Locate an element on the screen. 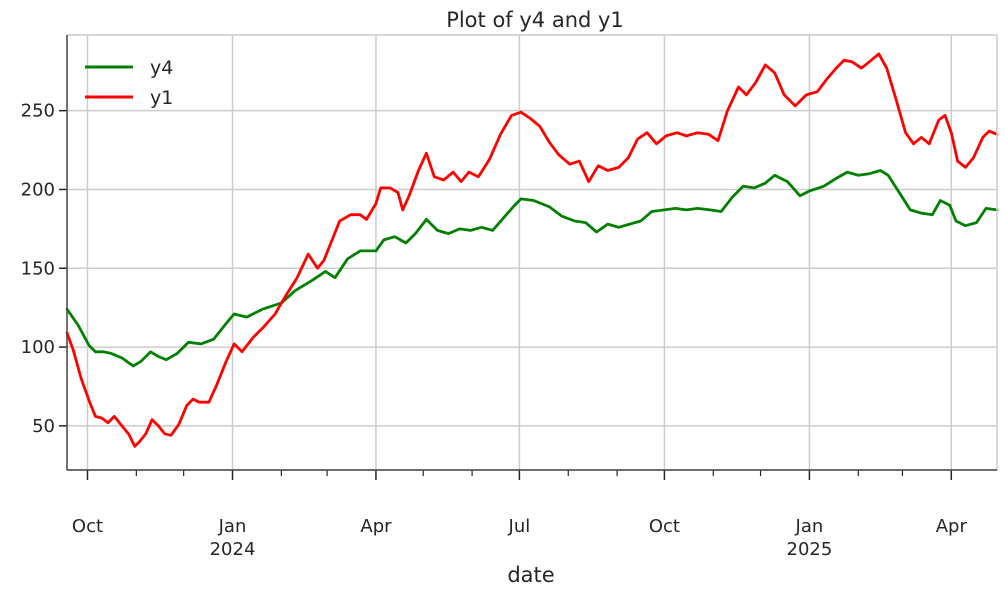 The image size is (1005, 597). legend-label-y1: y1 is located at coordinates (161, 98).